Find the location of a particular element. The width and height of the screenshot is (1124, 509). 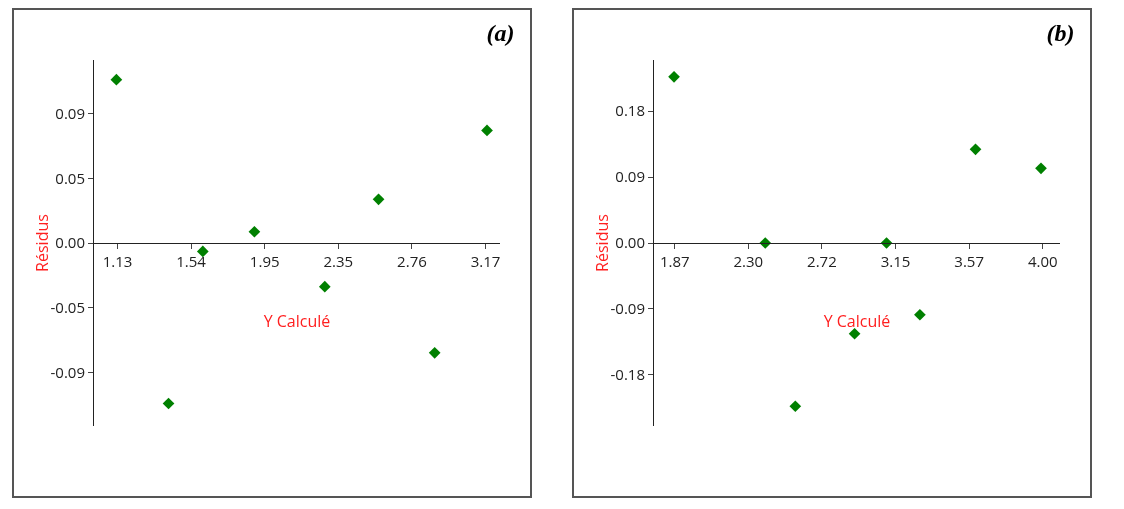

x-tick-label: 3.57 is located at coordinates (969, 261).